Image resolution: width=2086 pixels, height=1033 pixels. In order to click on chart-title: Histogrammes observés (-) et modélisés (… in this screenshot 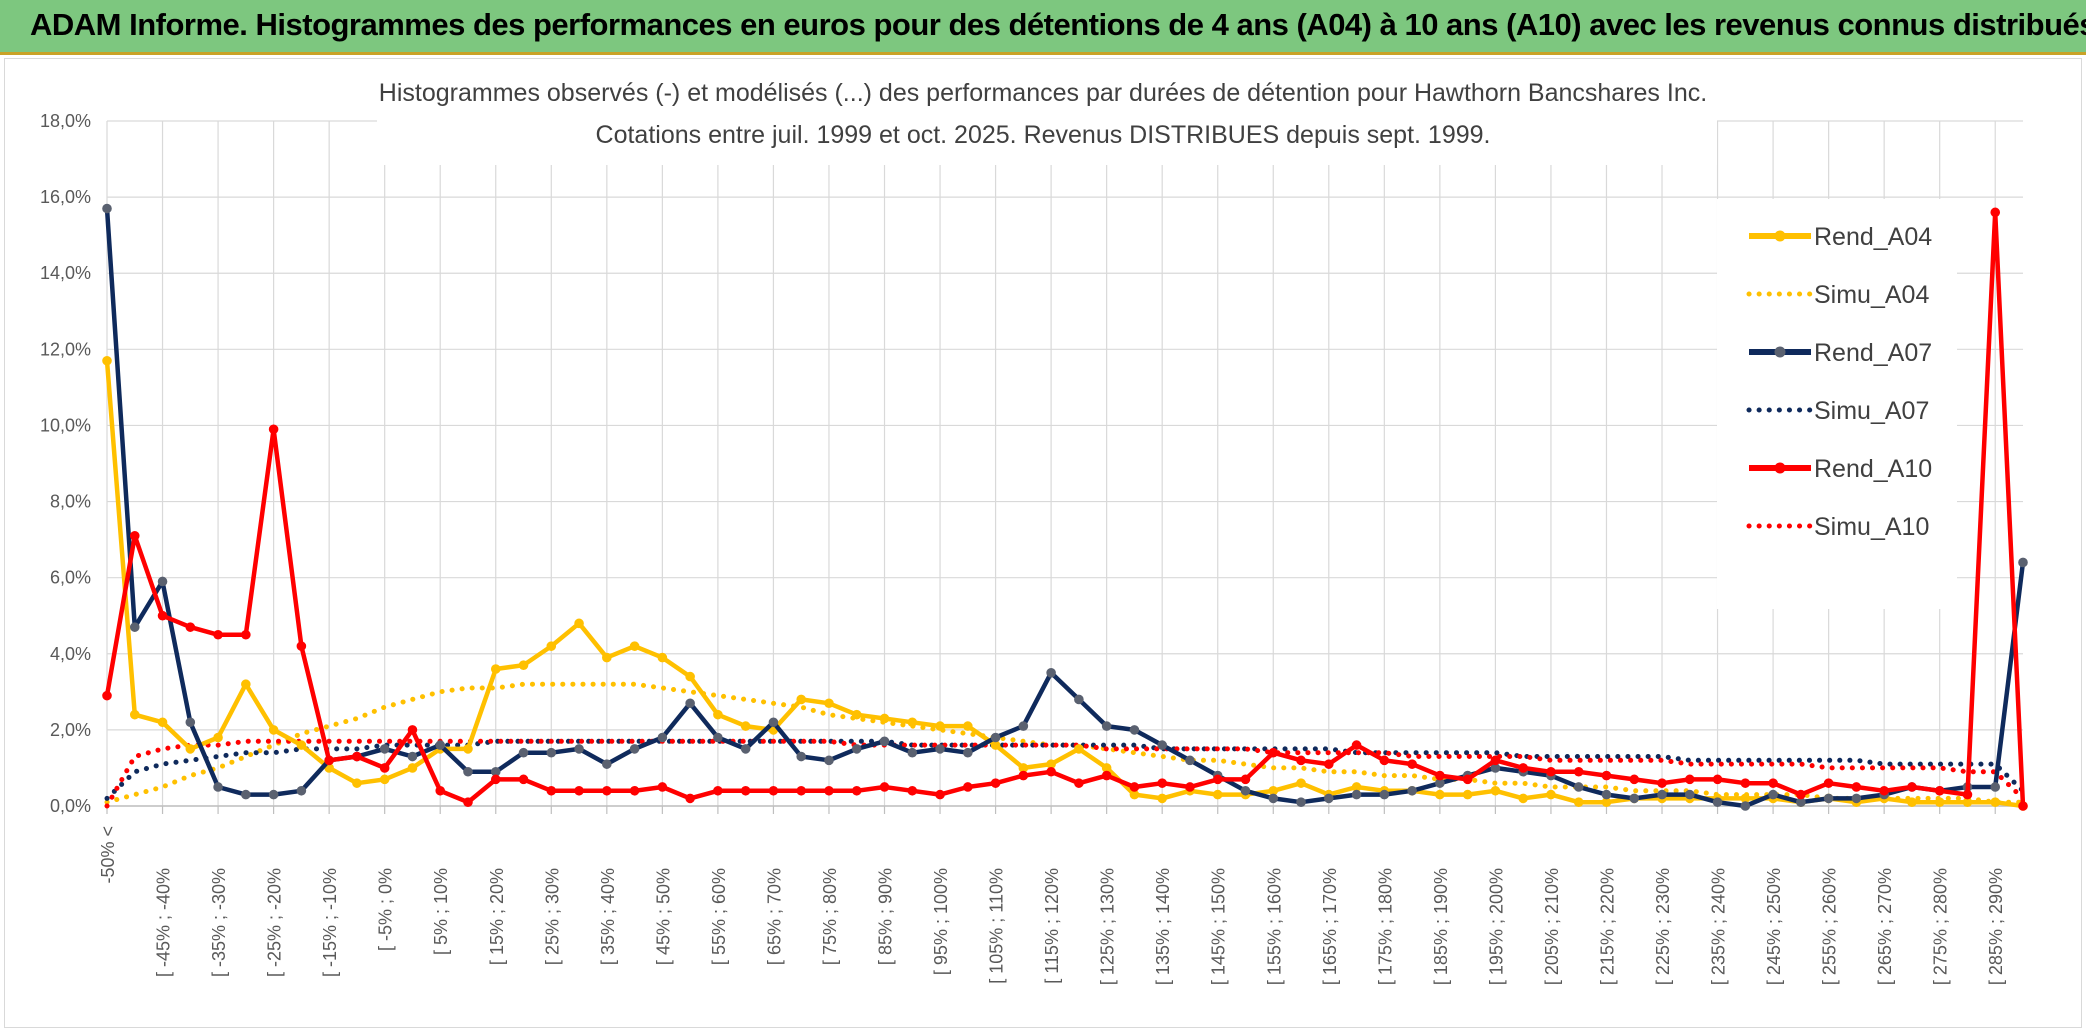, I will do `click(1043, 93)`.